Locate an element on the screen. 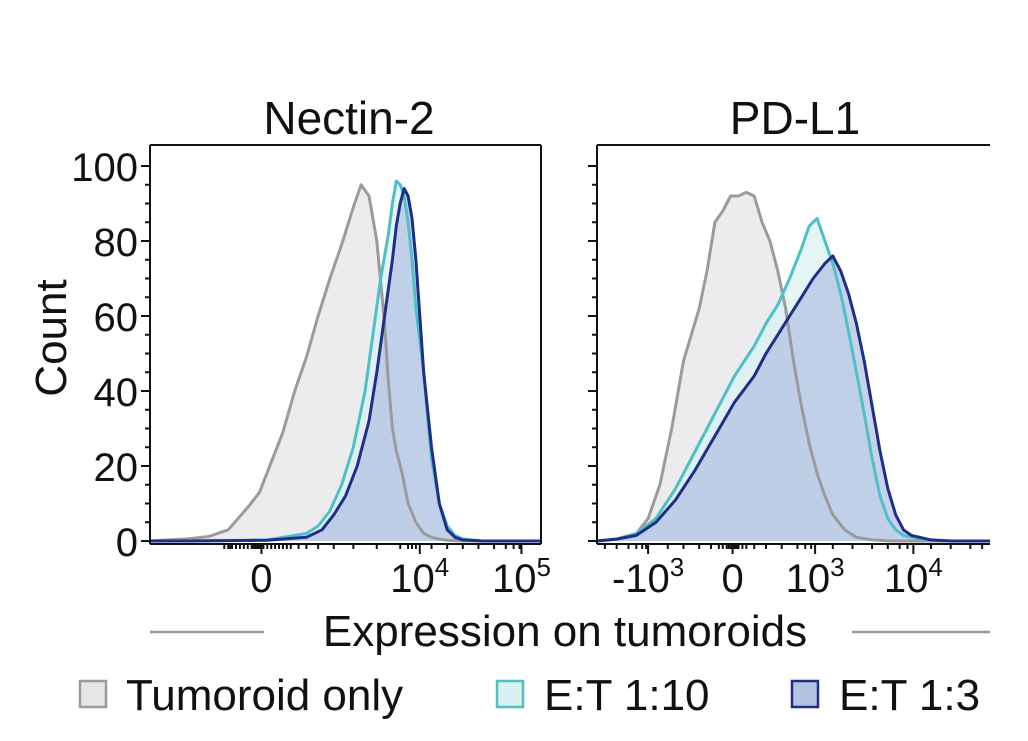 This screenshot has width=1028, height=741. legend-label-et-1-3: E:T 1:3 is located at coordinates (909, 695).